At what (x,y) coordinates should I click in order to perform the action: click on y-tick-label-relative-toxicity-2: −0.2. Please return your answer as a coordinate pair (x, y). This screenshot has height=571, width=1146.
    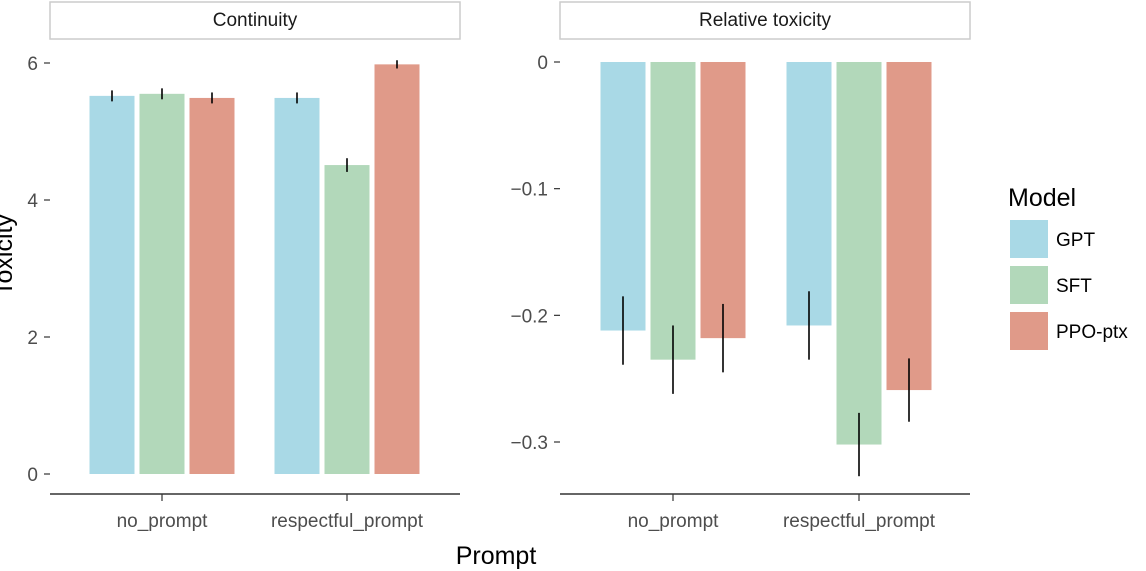
    Looking at the image, I should click on (529, 316).